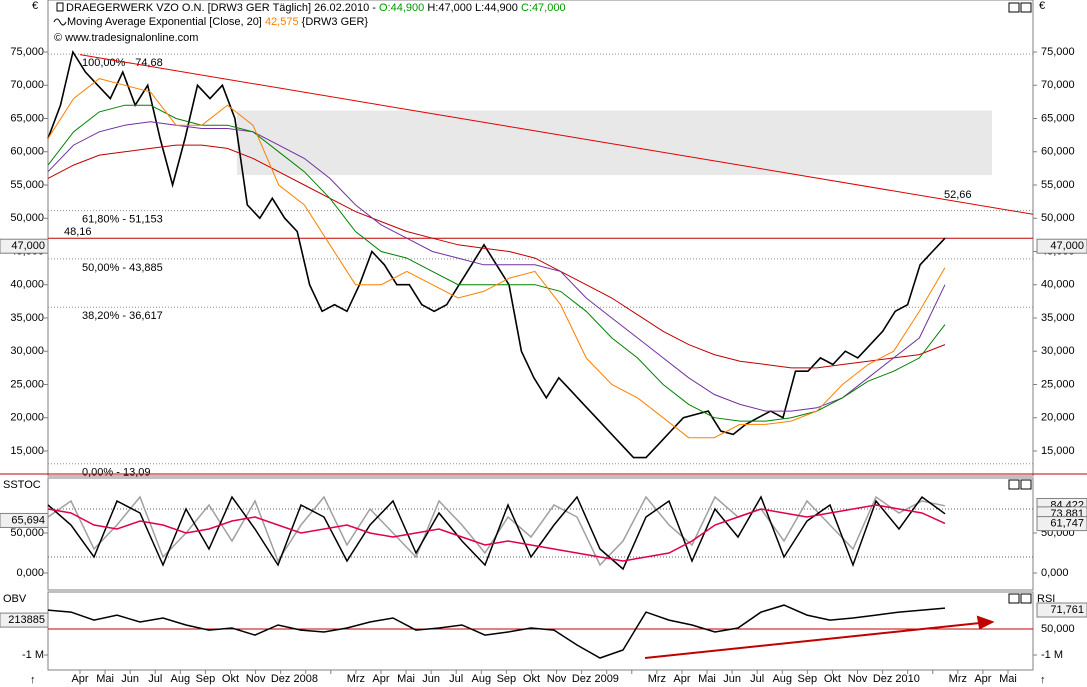 This screenshot has height=687, width=1087. What do you see at coordinates (60, 22) in the screenshot?
I see `indicator-icon` at bounding box center [60, 22].